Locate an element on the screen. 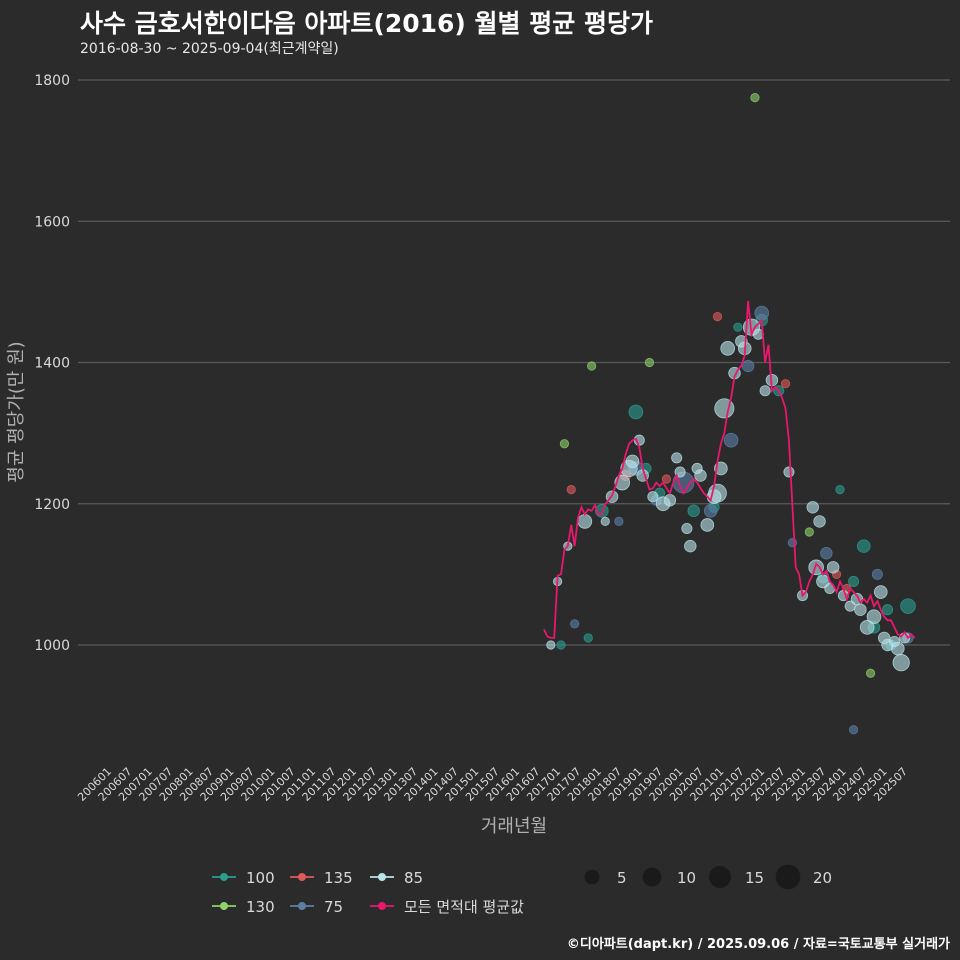 The height and width of the screenshot is (960, 960). y-tick-label: 1600 is located at coordinates (52, 222).